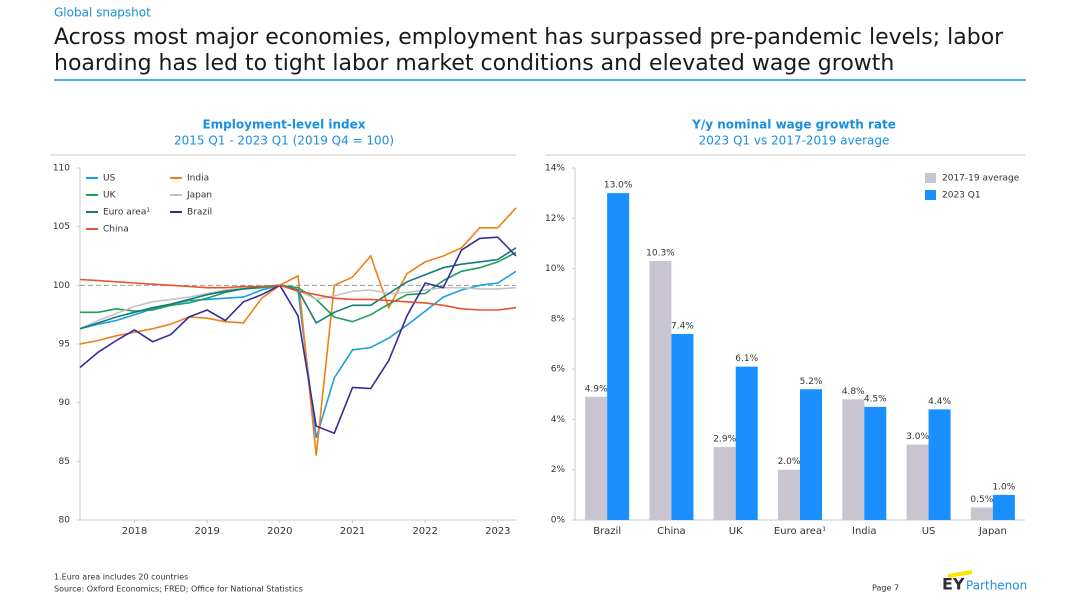  Describe the element at coordinates (558, 370) in the screenshot. I see `y-tick-label: 6%` at that location.